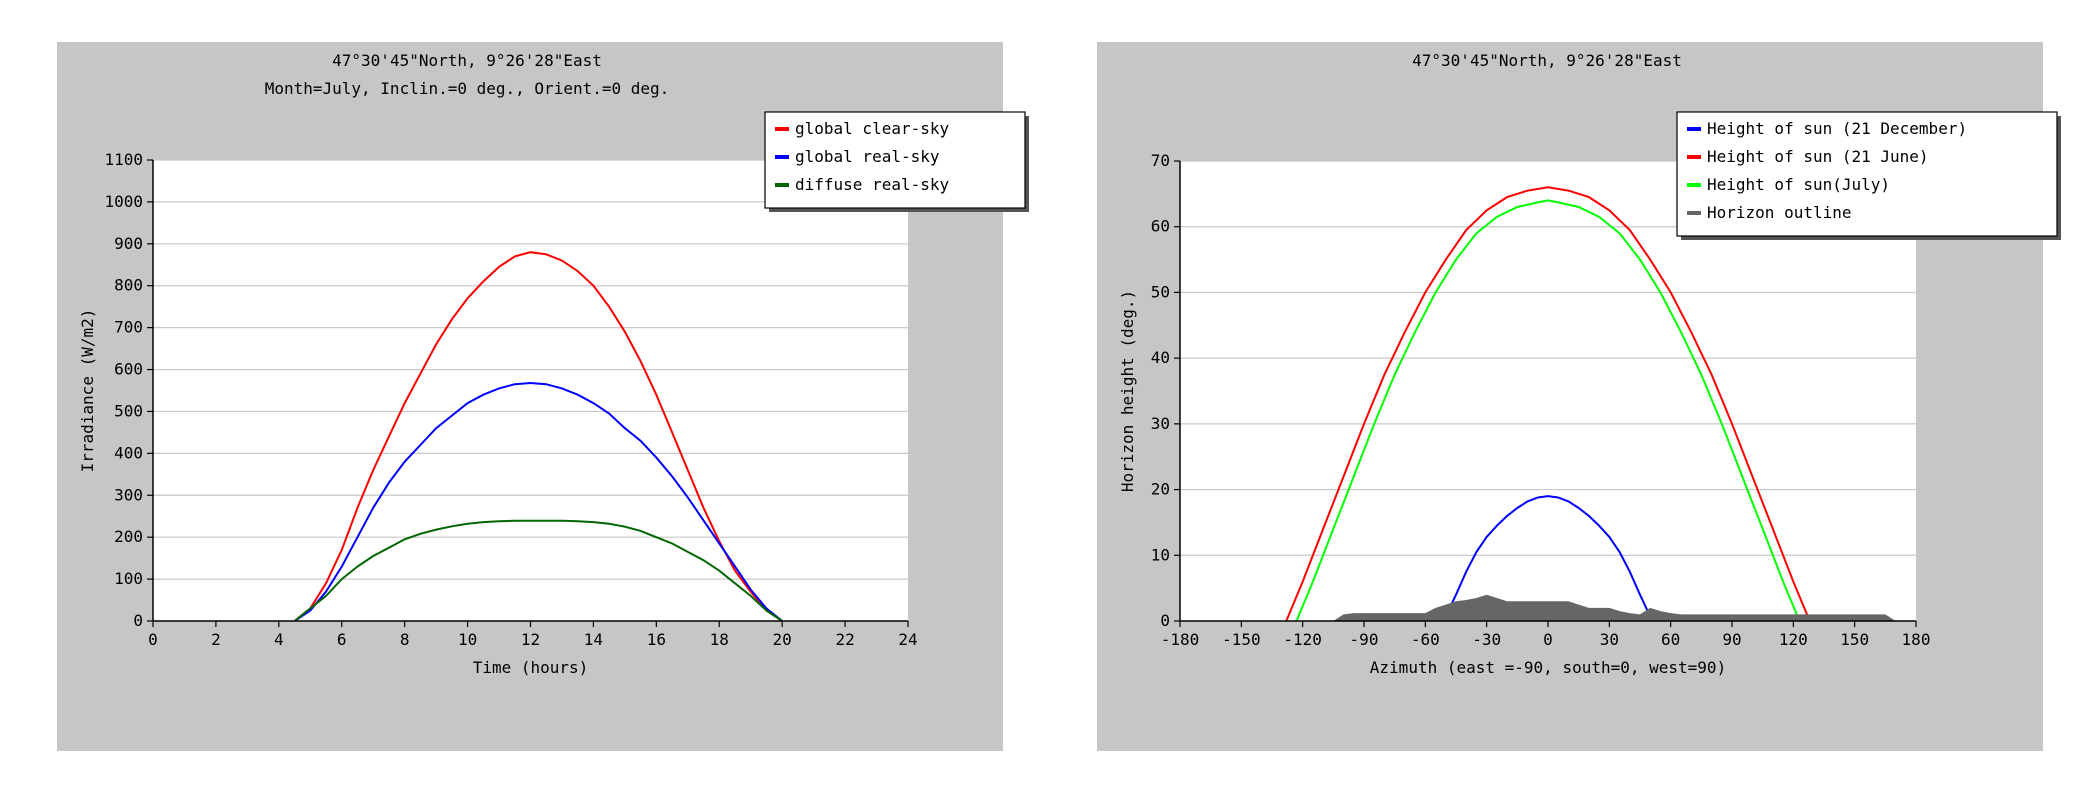  Describe the element at coordinates (1160, 489) in the screenshot. I see `y-tick-label: 20` at that location.